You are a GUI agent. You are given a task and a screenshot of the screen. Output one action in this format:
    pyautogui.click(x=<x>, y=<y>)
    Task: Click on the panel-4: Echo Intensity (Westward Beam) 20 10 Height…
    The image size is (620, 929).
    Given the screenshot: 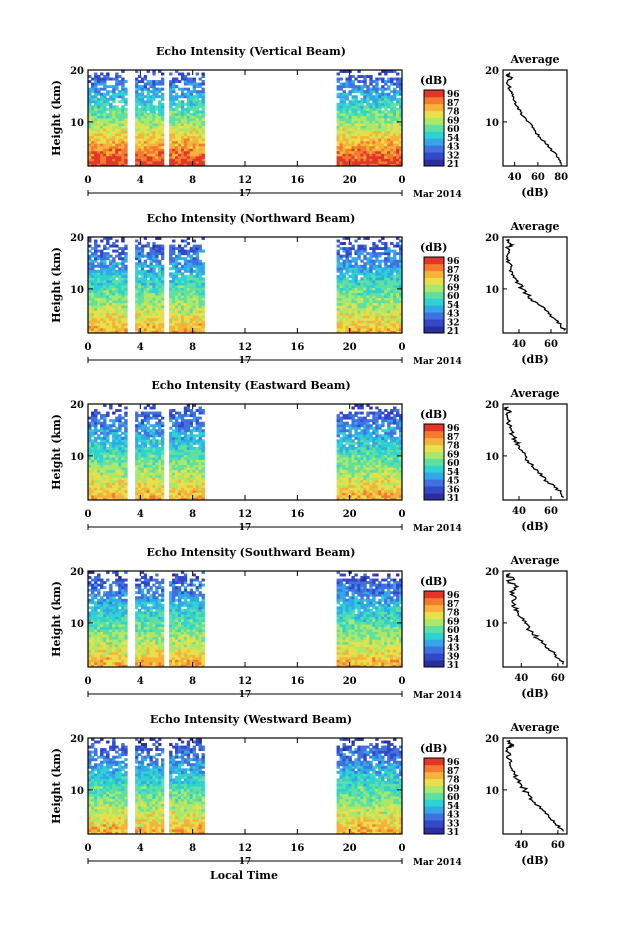 What is the action you would take?
    pyautogui.click(x=309, y=790)
    